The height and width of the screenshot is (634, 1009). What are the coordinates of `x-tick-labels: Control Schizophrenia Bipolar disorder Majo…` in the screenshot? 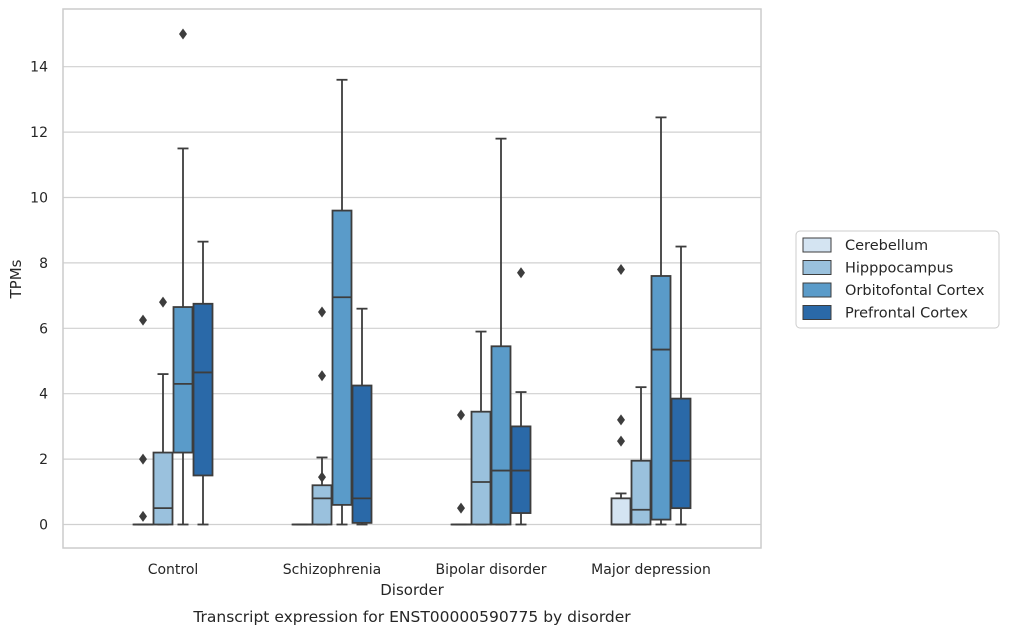 It's located at (429, 570).